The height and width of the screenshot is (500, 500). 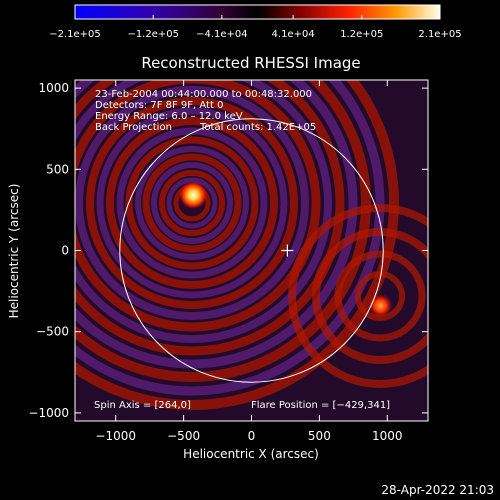 What do you see at coordinates (287, 250) in the screenshot?
I see `spin-axis-marker` at bounding box center [287, 250].